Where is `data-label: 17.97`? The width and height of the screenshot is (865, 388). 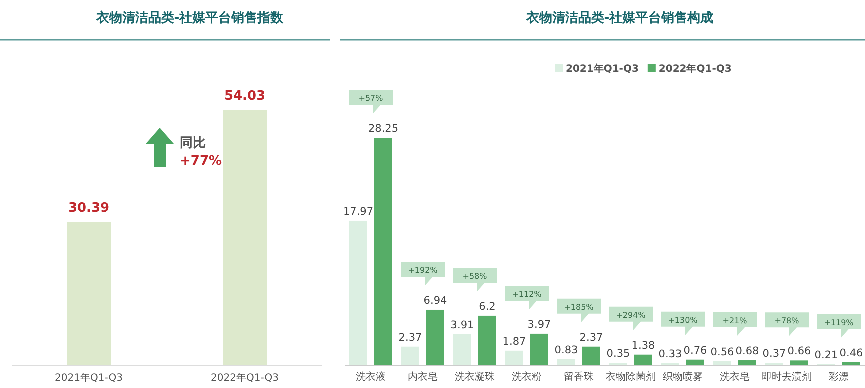
data-label: 17.97 is located at coordinates (358, 212).